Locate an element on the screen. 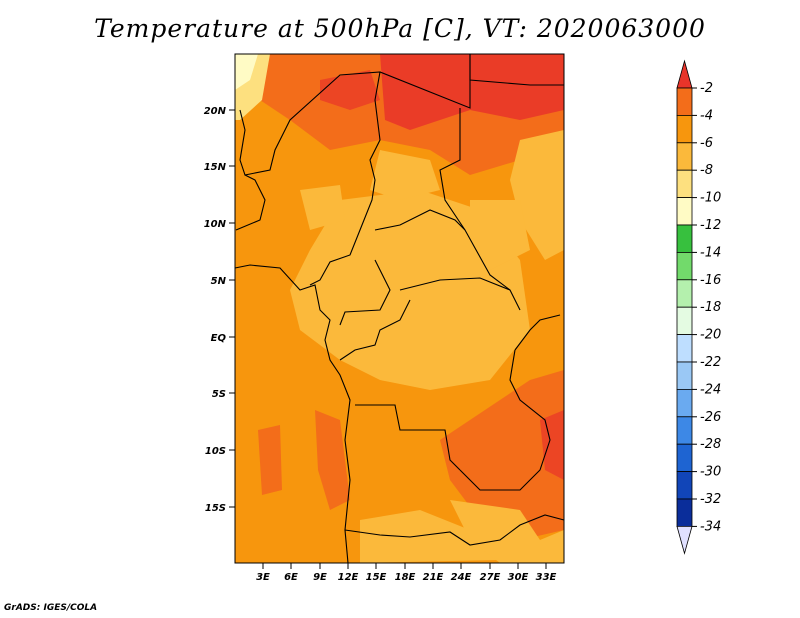  x-tick-label: 6E is located at coordinates (291, 577).